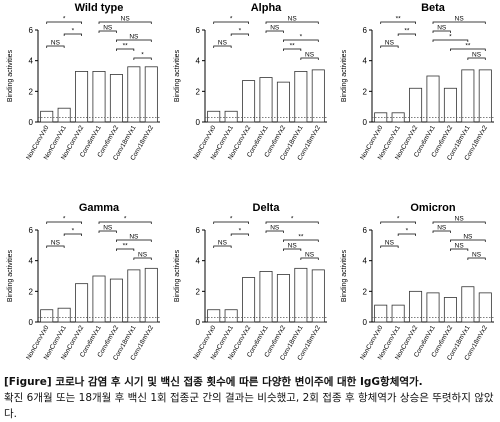  Describe the element at coordinates (433, 208) in the screenshot. I see `chart-title: Omicron` at that location.